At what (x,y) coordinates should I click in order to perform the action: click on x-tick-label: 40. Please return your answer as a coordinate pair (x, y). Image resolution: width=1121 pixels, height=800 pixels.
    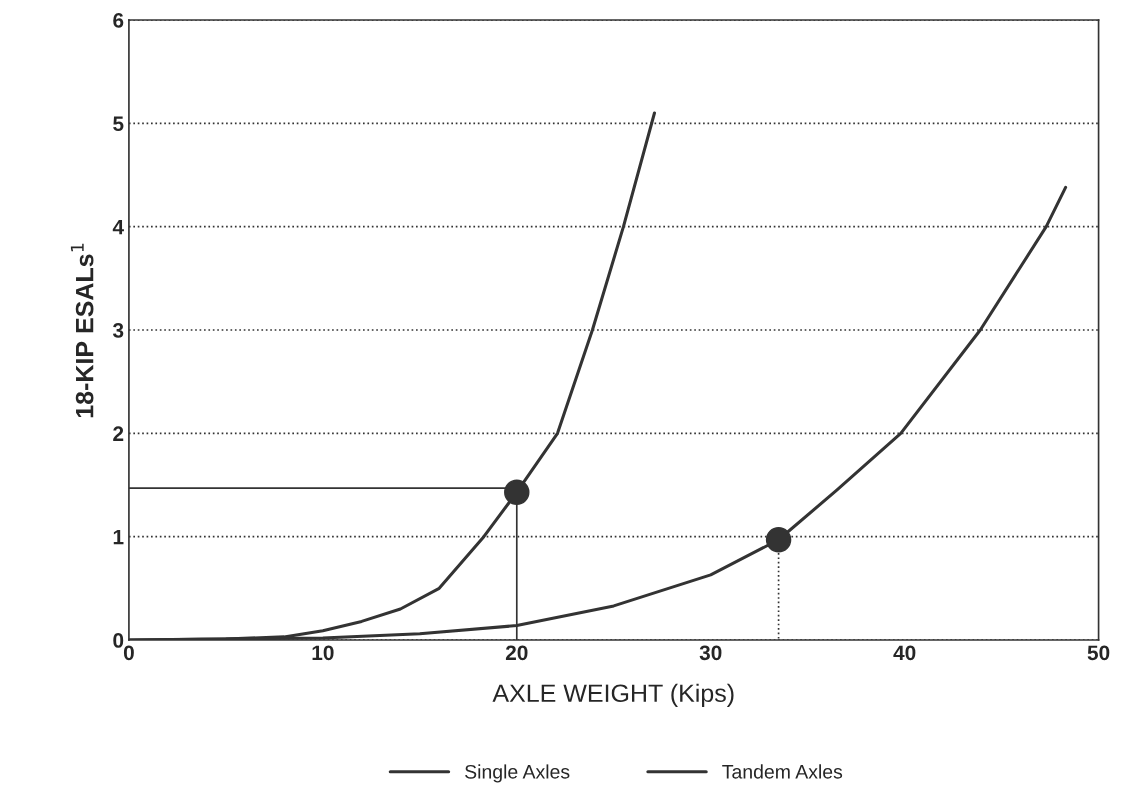
    Looking at the image, I should click on (904, 653).